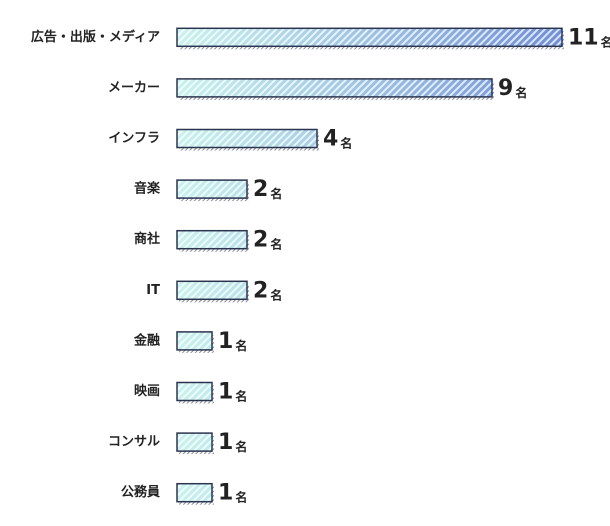 Image resolution: width=610 pixels, height=526 pixels. I want to click on category-label: 商社, so click(147, 239).